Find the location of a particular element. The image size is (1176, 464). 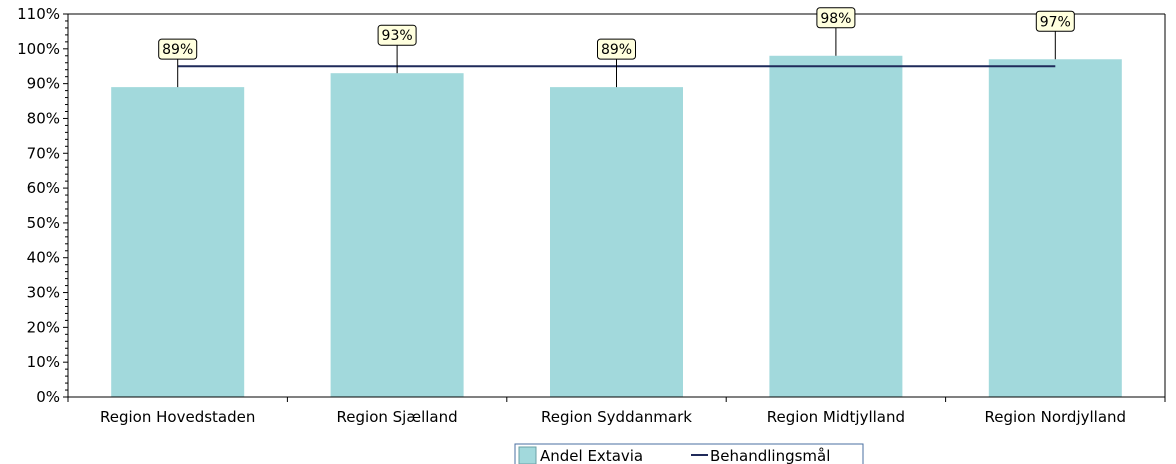

y-tick-label: 110% is located at coordinates (38, 14).